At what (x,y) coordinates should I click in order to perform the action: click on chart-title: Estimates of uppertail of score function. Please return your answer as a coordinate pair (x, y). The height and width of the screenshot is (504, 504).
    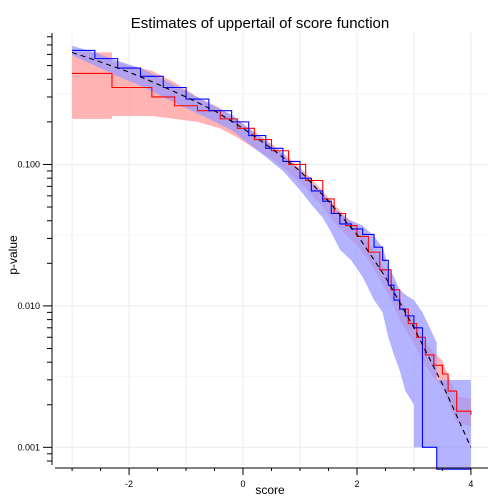
    Looking at the image, I should click on (260, 23).